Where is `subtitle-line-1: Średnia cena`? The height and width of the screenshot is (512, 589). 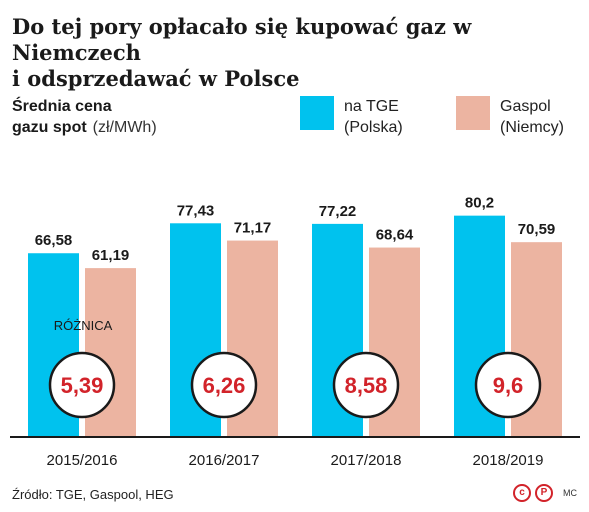
subtitle-line-1: Średnia cena is located at coordinates (62, 106).